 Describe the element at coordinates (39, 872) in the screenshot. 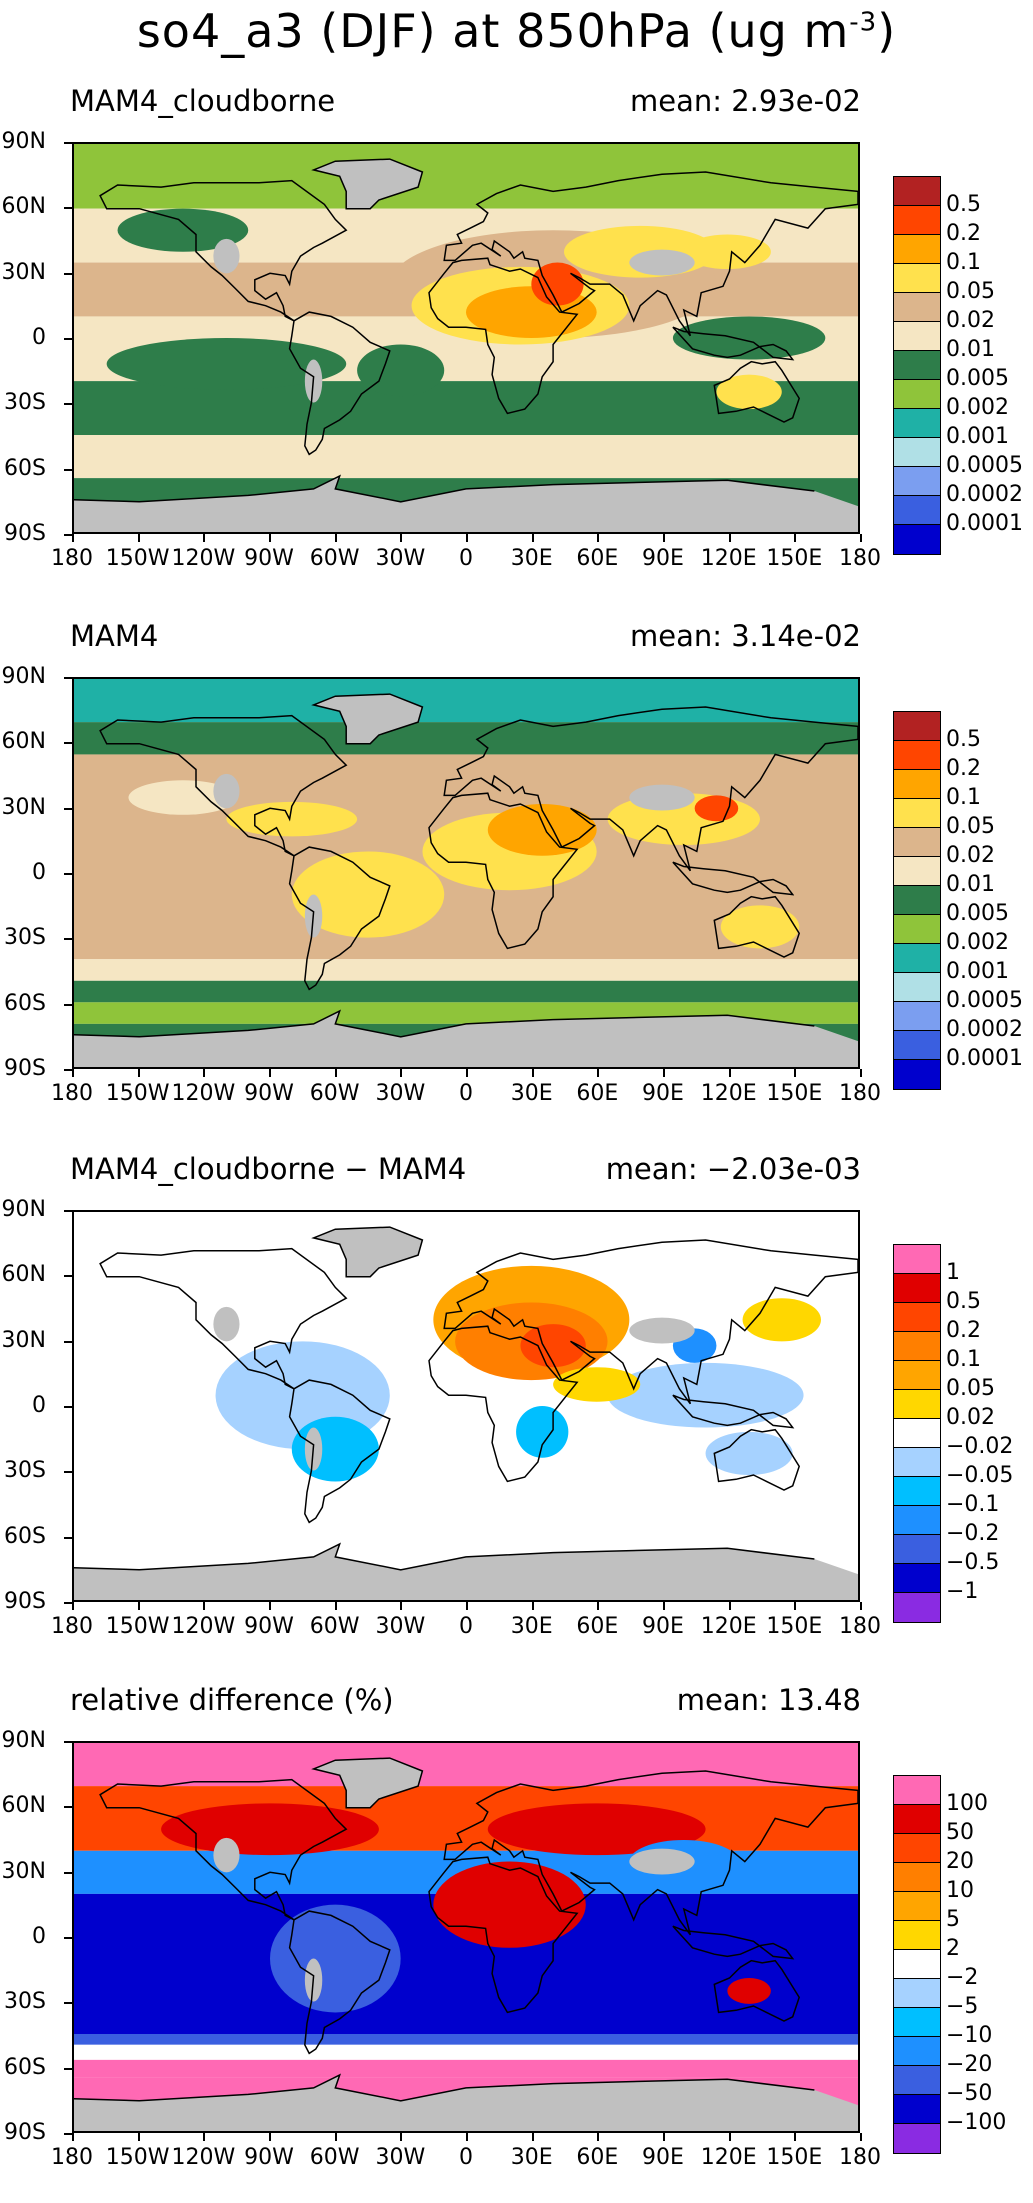

I see `lat-label: 0` at that location.